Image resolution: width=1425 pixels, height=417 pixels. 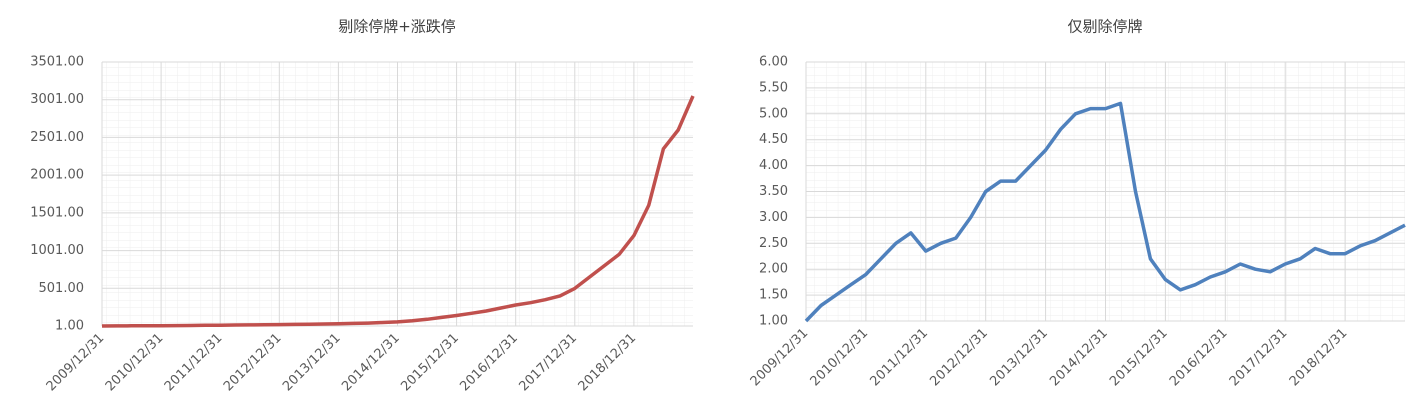 I want to click on y-tick-label: 3.00, so click(x=773, y=217).